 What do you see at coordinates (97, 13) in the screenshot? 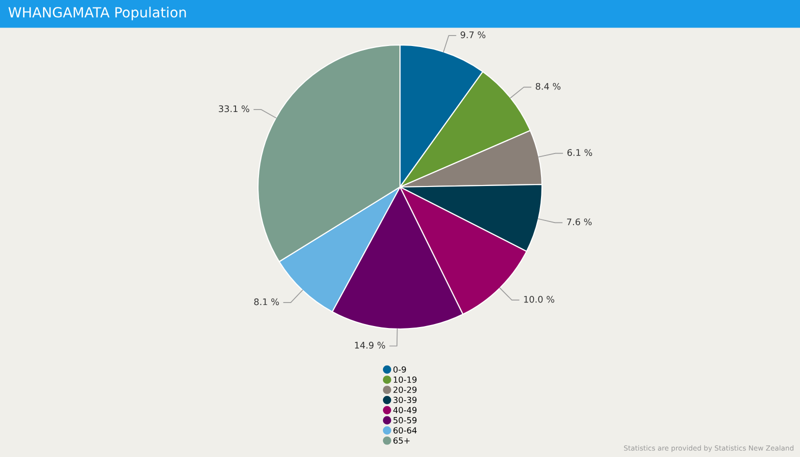
I see `text: WHANGAMATA Population` at bounding box center [97, 13].